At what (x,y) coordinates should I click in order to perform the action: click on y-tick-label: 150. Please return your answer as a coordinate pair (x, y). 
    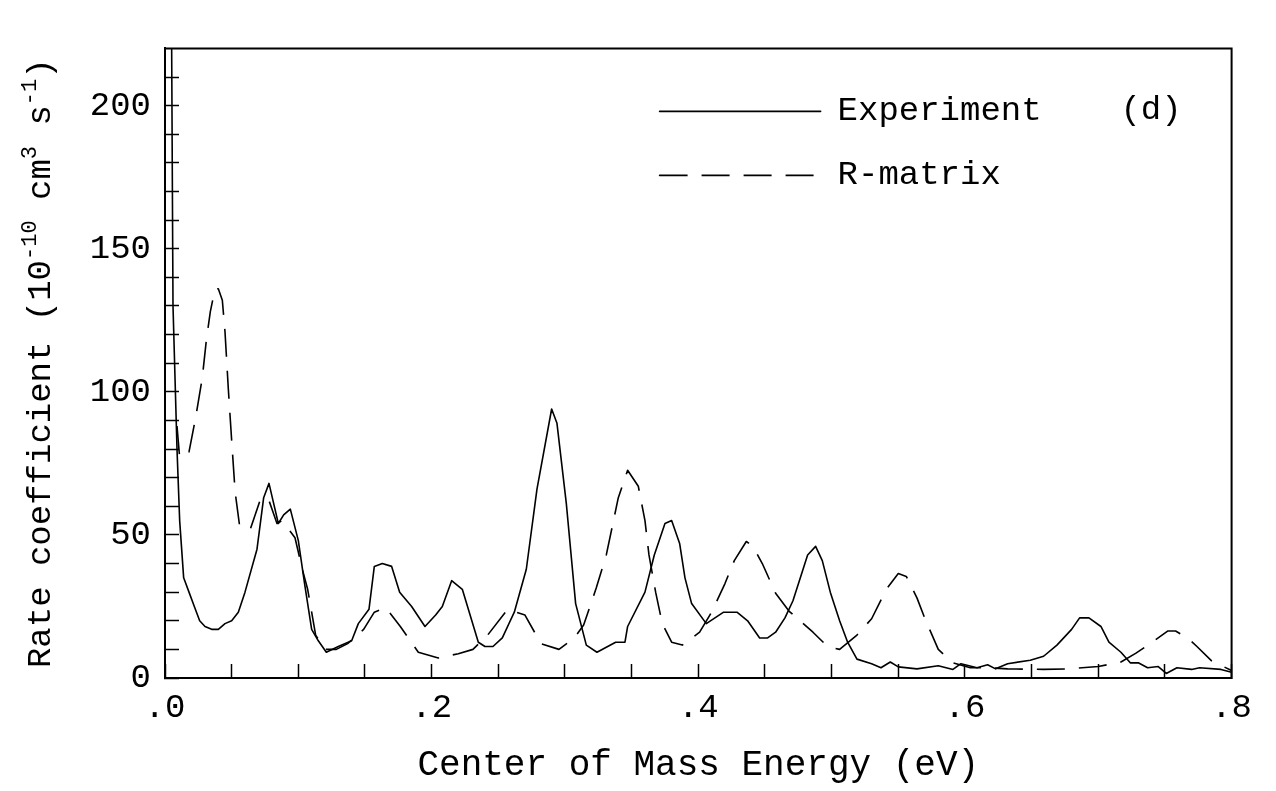
    Looking at the image, I should click on (120, 248).